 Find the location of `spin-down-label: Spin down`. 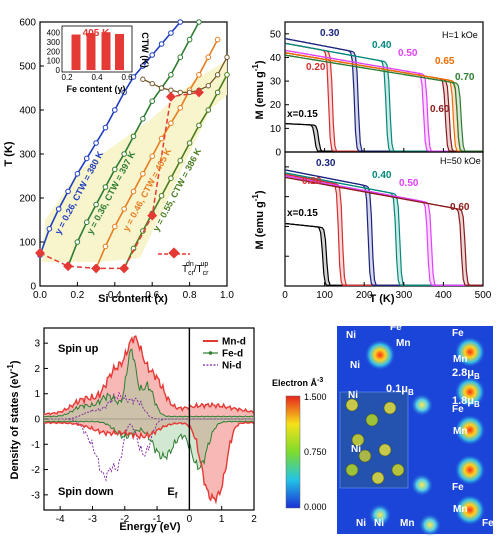

spin-down-label: Spin down is located at coordinates (86, 492).